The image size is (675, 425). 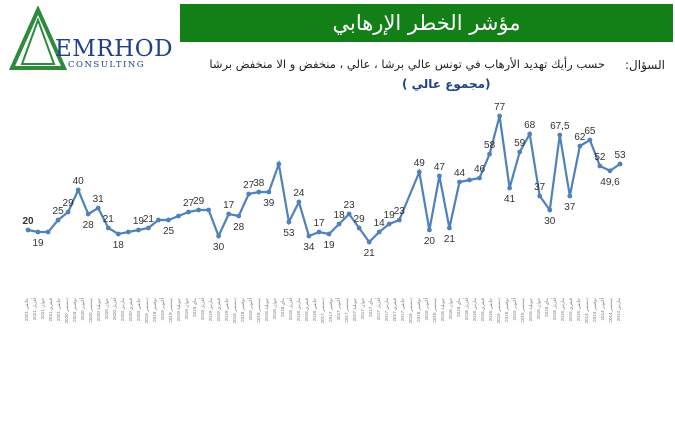 I want to click on x-tick-label: جوان 2020, so click(x=107, y=309).